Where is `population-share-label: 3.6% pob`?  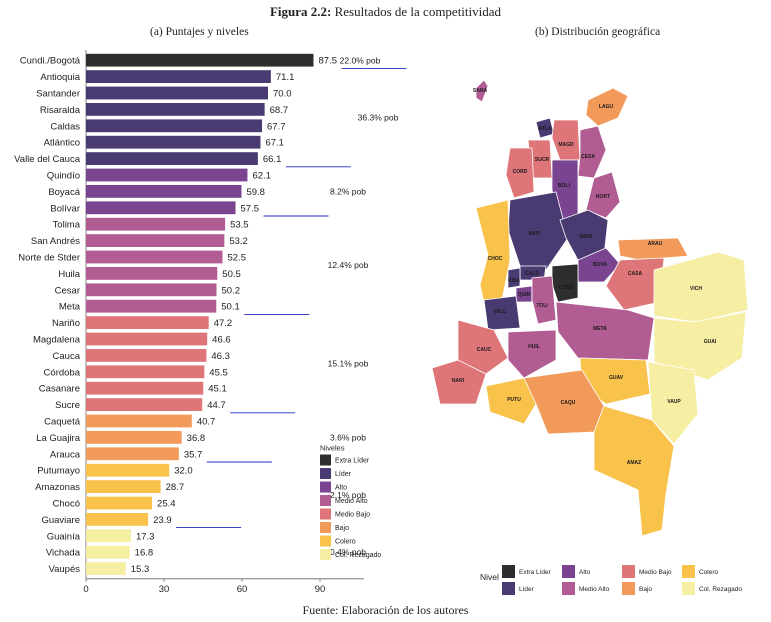 population-share-label: 3.6% pob is located at coordinates (348, 437).